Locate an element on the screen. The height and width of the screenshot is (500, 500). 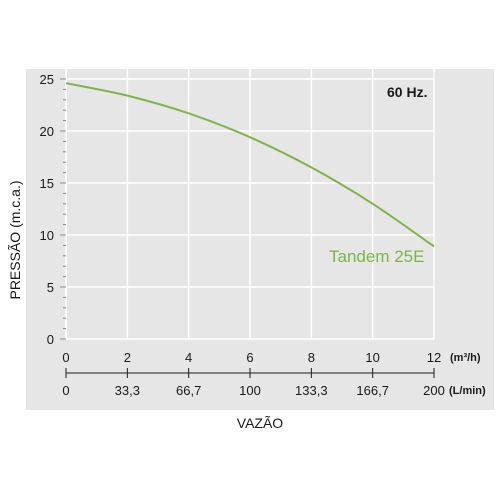
x2-tick-label: 100 is located at coordinates (250, 390).